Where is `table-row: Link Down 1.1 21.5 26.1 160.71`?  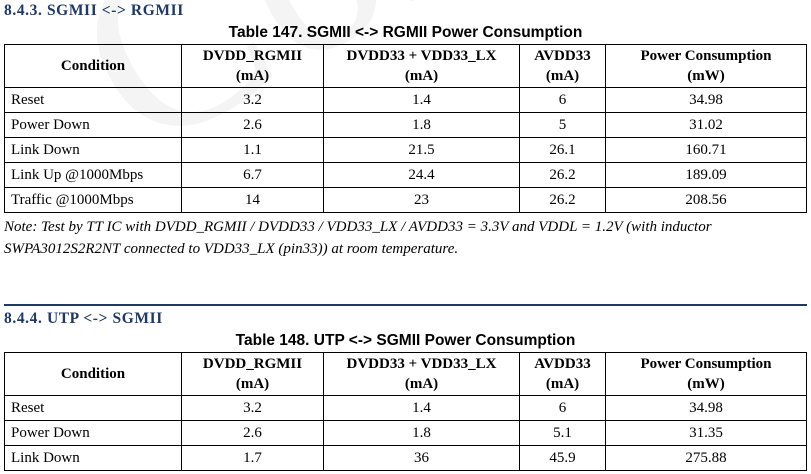 table-row: Link Down 1.1 21.5 26.1 160.71 is located at coordinates (405, 150).